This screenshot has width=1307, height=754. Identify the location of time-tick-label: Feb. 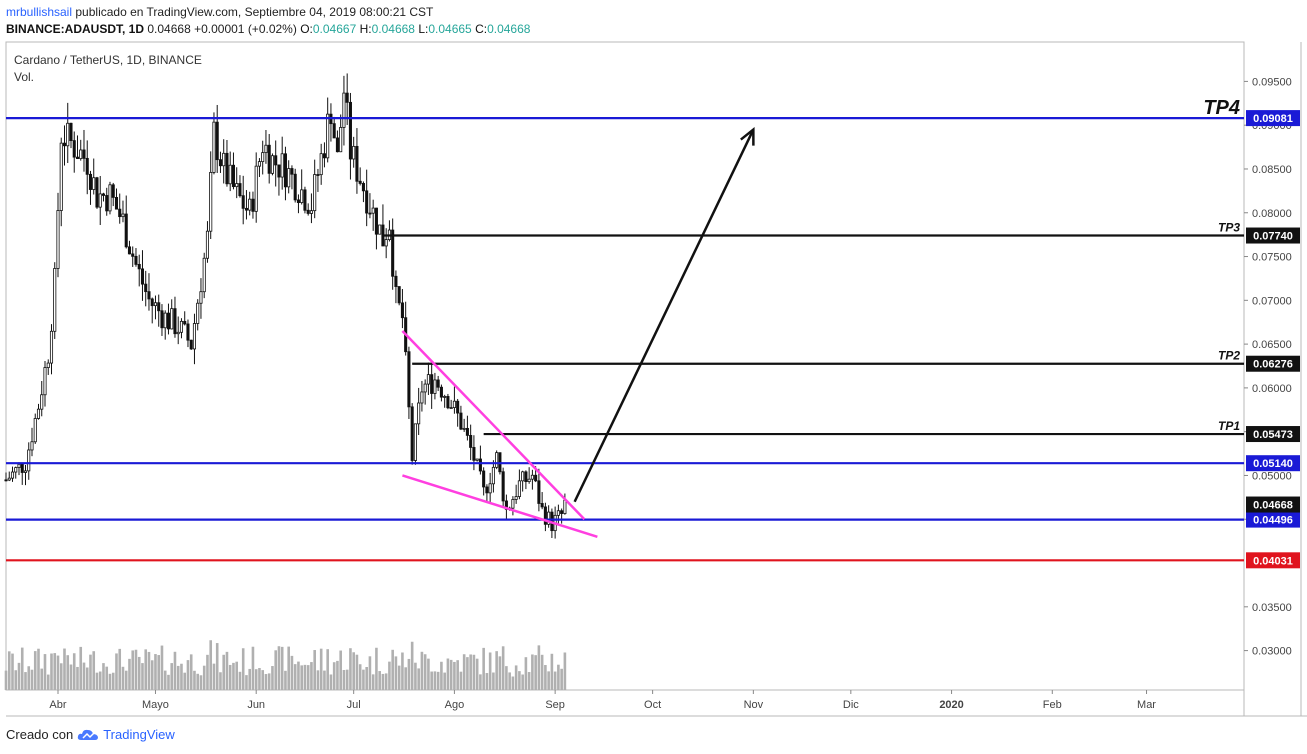
(1052, 705).